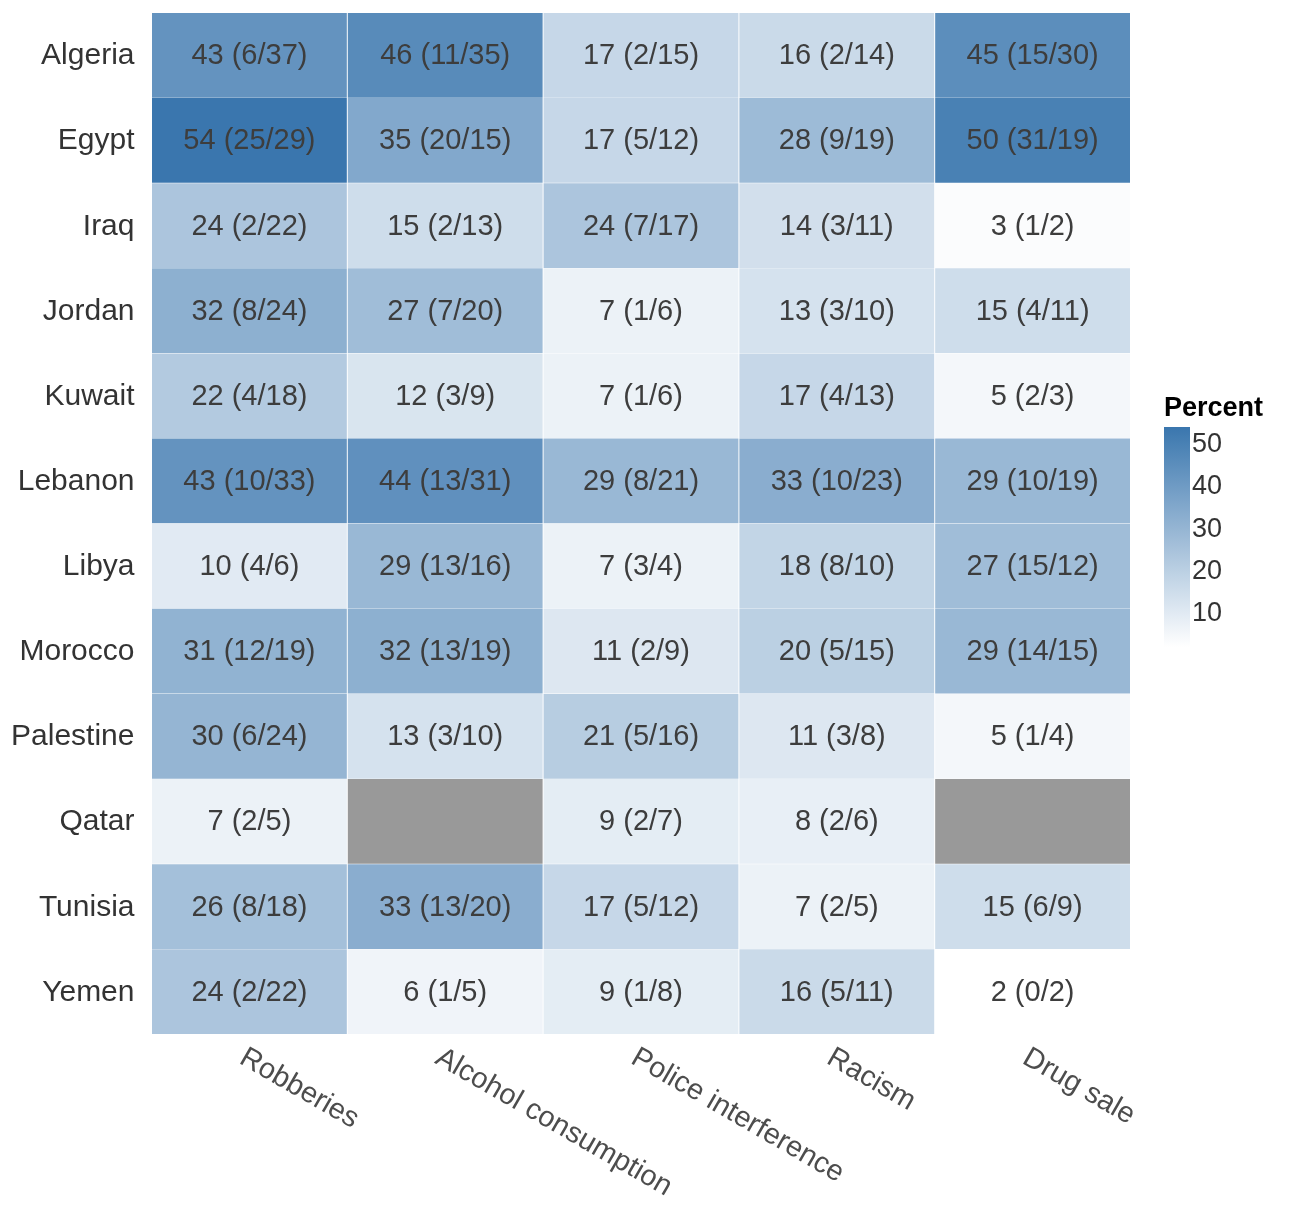  What do you see at coordinates (641, 990) in the screenshot?
I see `data-label: 9 (1/8)` at bounding box center [641, 990].